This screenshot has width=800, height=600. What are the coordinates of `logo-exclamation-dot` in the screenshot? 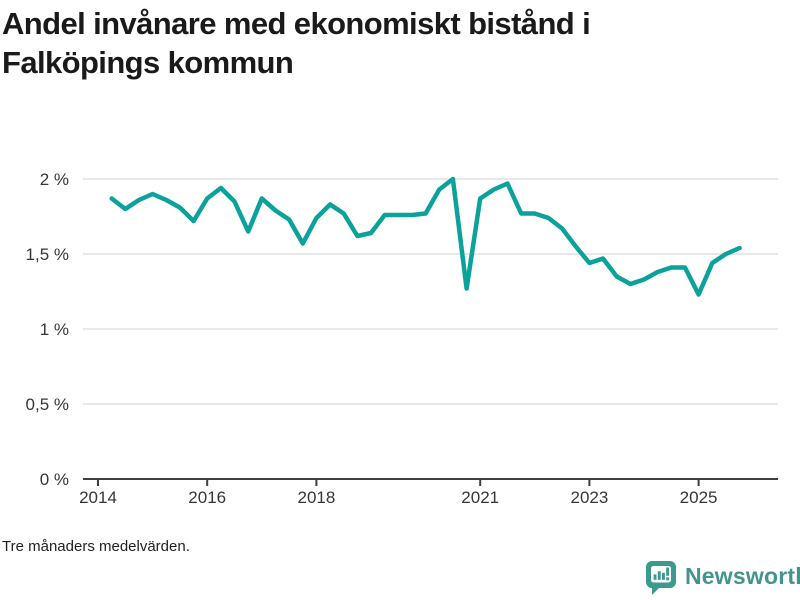 It's located at (668, 579).